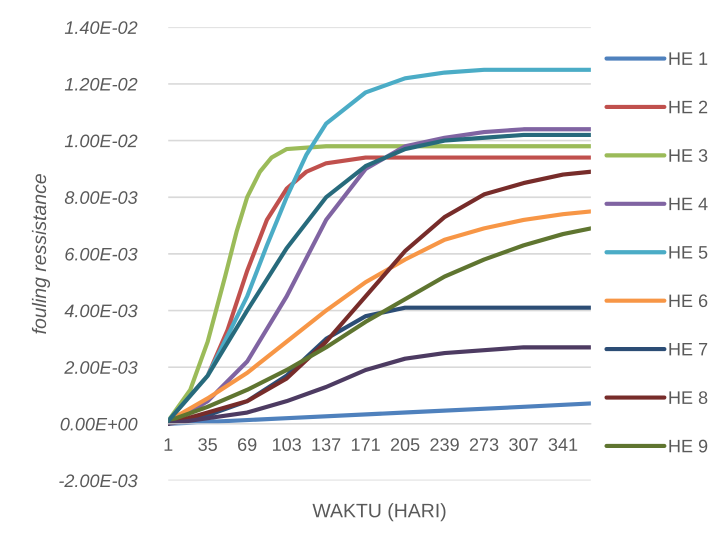  I want to click on legend-label: HE 1, so click(688, 58).